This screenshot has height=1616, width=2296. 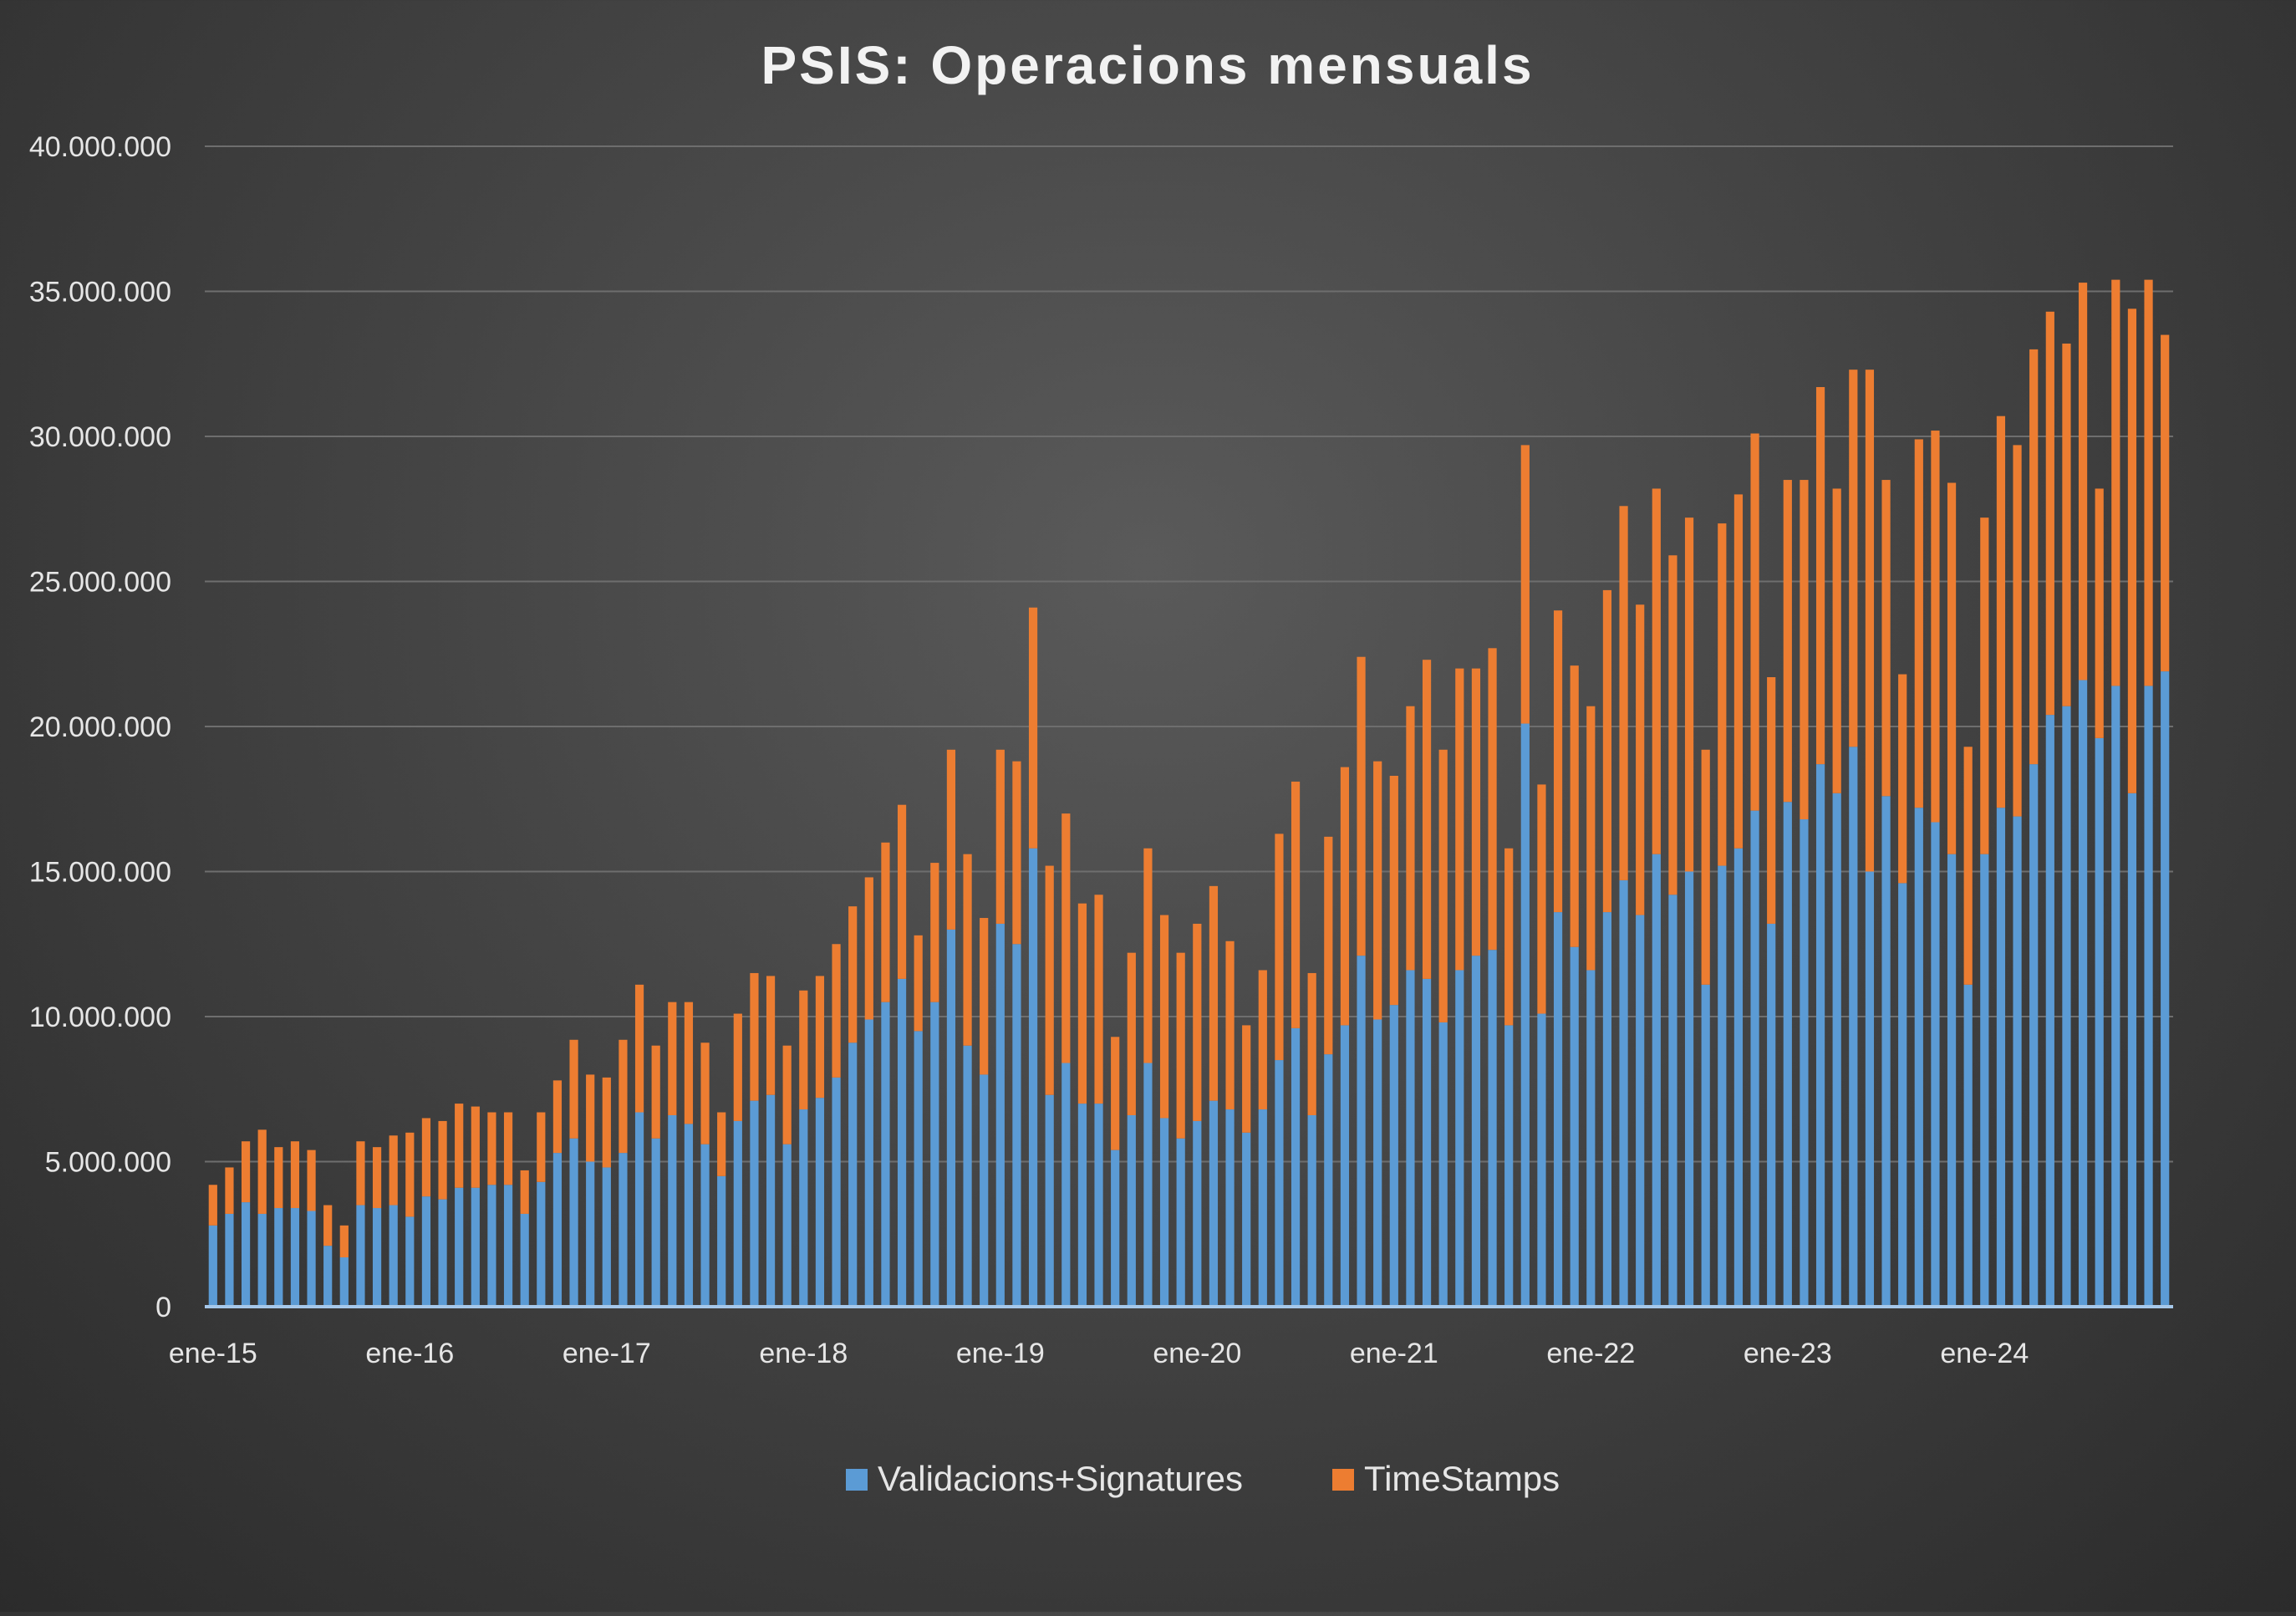 What do you see at coordinates (100, 1017) in the screenshot?
I see `y-tick-label: 10.000.000` at bounding box center [100, 1017].